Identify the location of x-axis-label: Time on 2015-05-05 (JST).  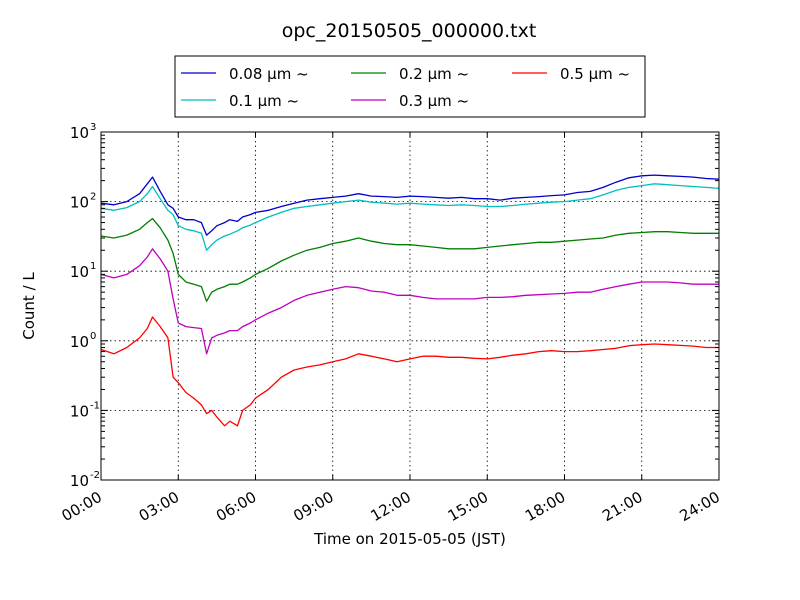
(409, 539).